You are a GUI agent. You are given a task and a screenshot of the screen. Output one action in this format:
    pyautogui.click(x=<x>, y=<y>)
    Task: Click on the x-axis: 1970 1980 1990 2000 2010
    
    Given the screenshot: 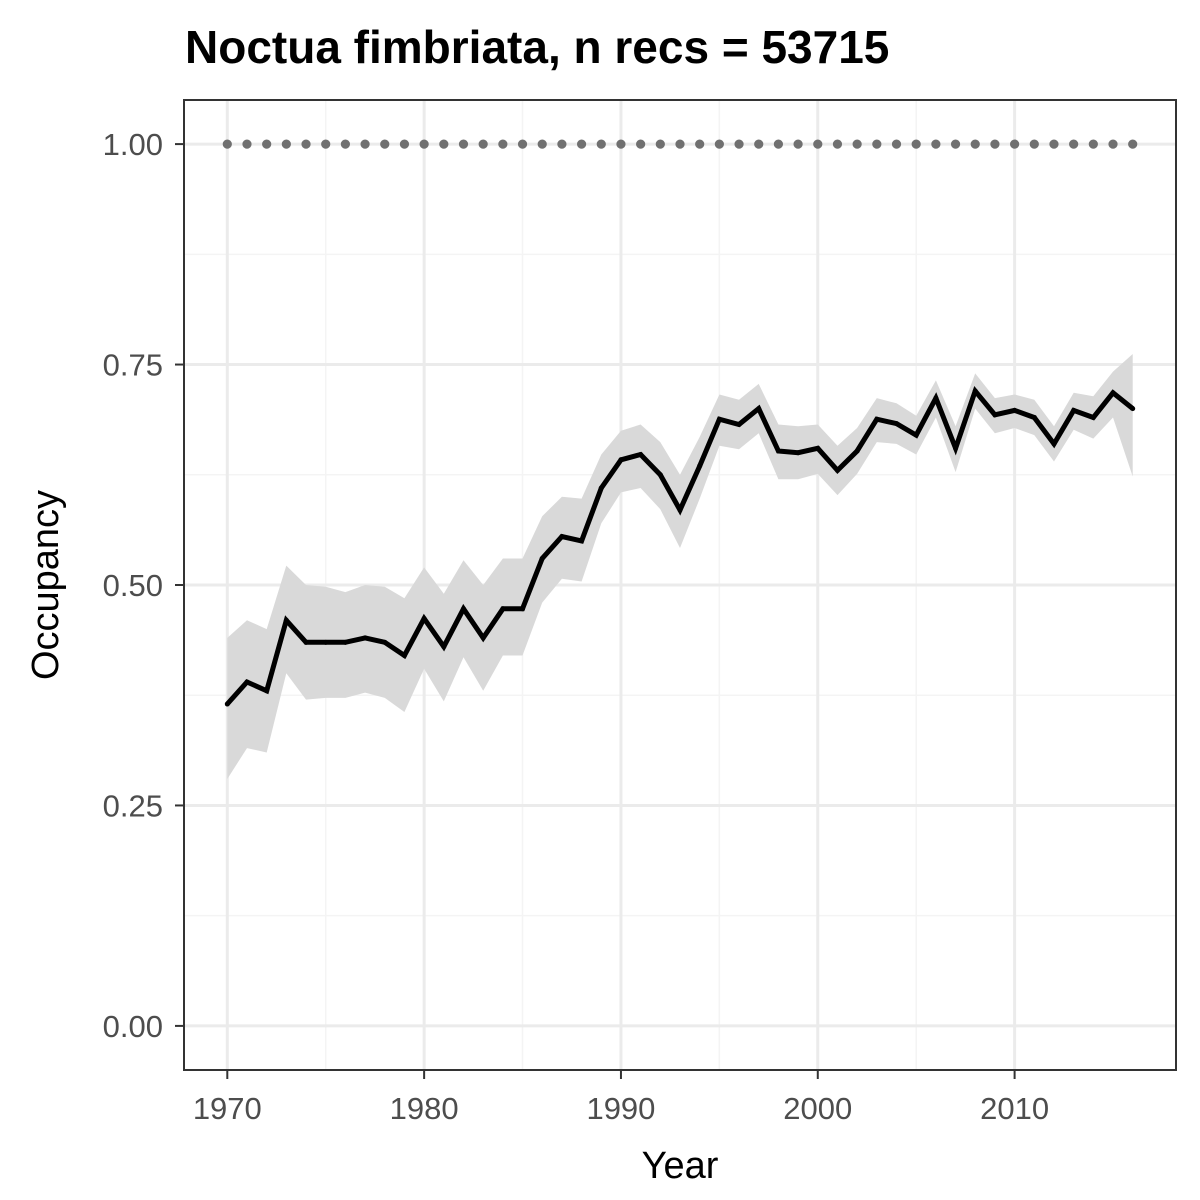 What is the action you would take?
    pyautogui.click(x=621, y=1098)
    